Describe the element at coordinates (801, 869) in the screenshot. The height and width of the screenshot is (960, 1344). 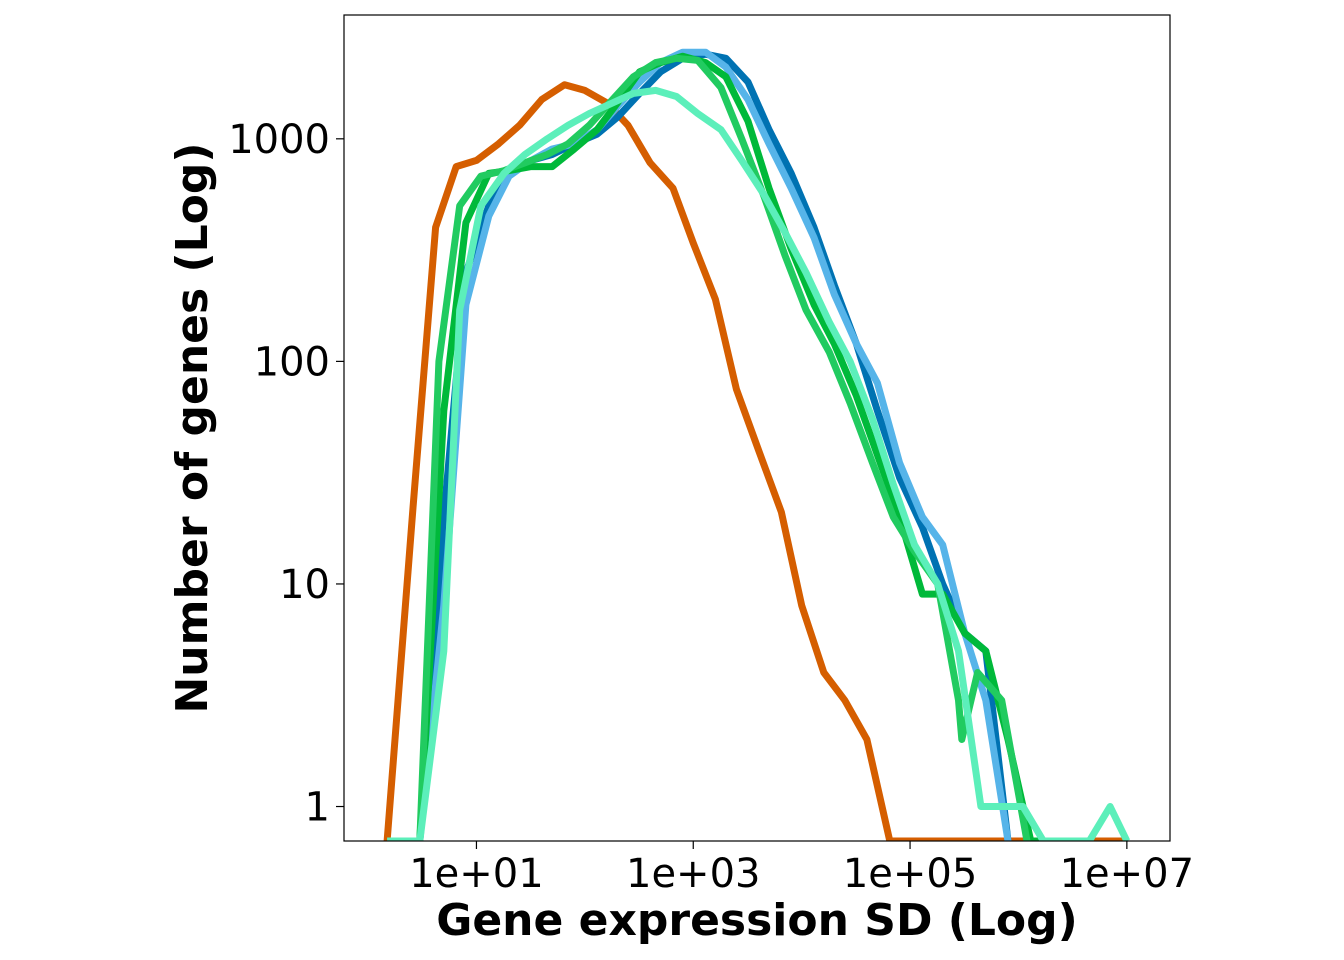
I see `x-axis-ticks: 1e+01 1e+03 1e+05 1e+07` at that location.